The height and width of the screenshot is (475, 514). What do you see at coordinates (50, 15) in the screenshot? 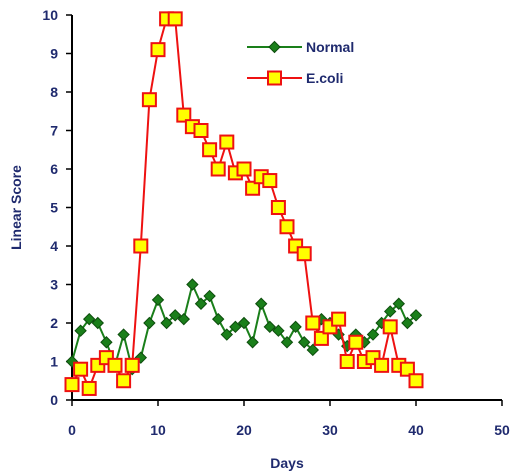
I see `y-tick-label: 10` at bounding box center [50, 15].